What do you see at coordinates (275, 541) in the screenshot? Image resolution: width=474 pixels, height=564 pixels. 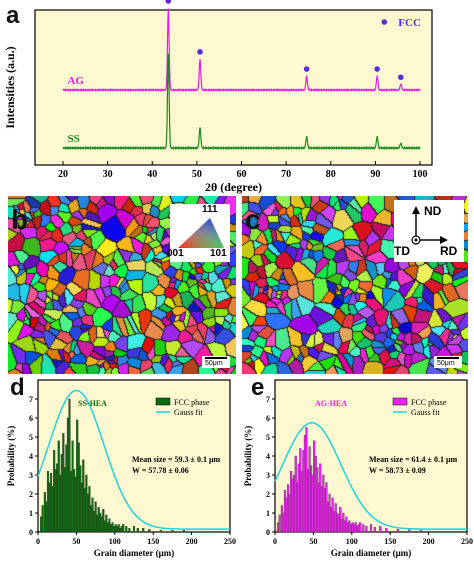 I see `x-tick-label: 0` at bounding box center [275, 541].